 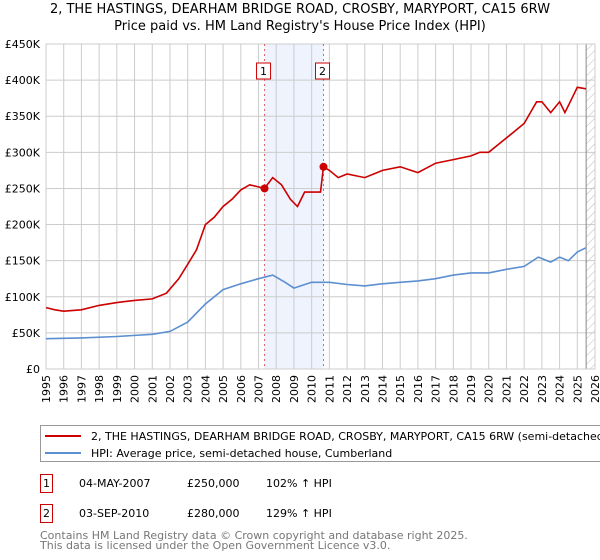 What do you see at coordinates (23, 297) in the screenshot?
I see `y-tick-label: £100K` at bounding box center [23, 297].